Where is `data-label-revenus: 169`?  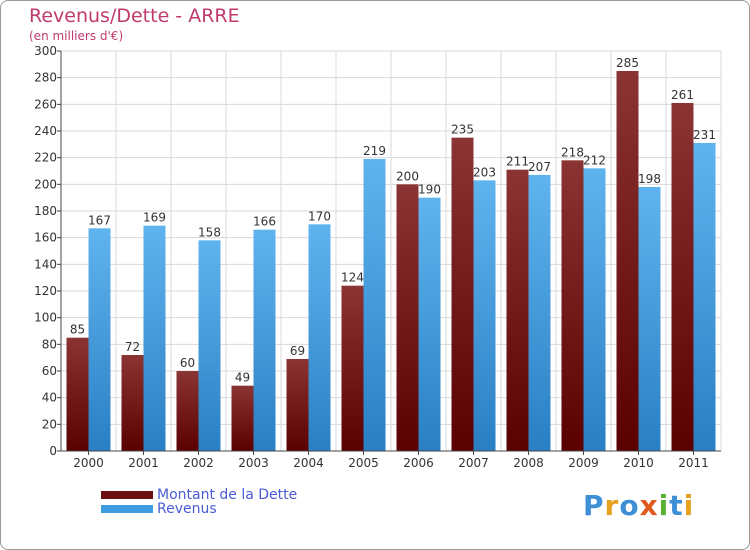
data-label-revenus: 169 is located at coordinates (154, 218).